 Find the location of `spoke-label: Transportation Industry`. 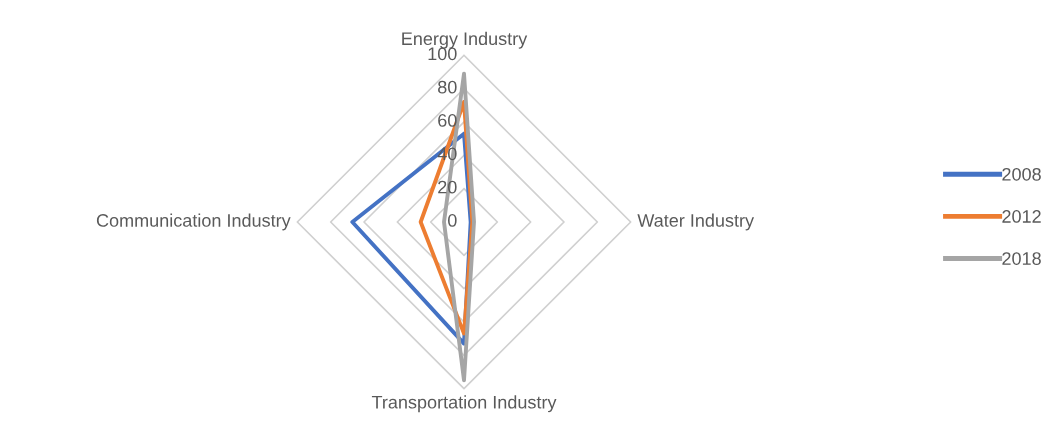

spoke-label: Transportation Industry is located at coordinates (464, 404).